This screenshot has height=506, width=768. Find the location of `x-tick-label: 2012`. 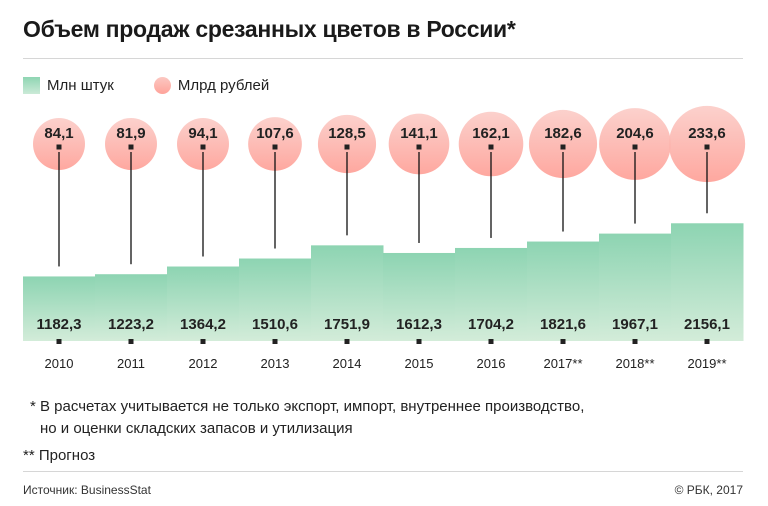

x-tick-label: 2012 is located at coordinates (203, 363).